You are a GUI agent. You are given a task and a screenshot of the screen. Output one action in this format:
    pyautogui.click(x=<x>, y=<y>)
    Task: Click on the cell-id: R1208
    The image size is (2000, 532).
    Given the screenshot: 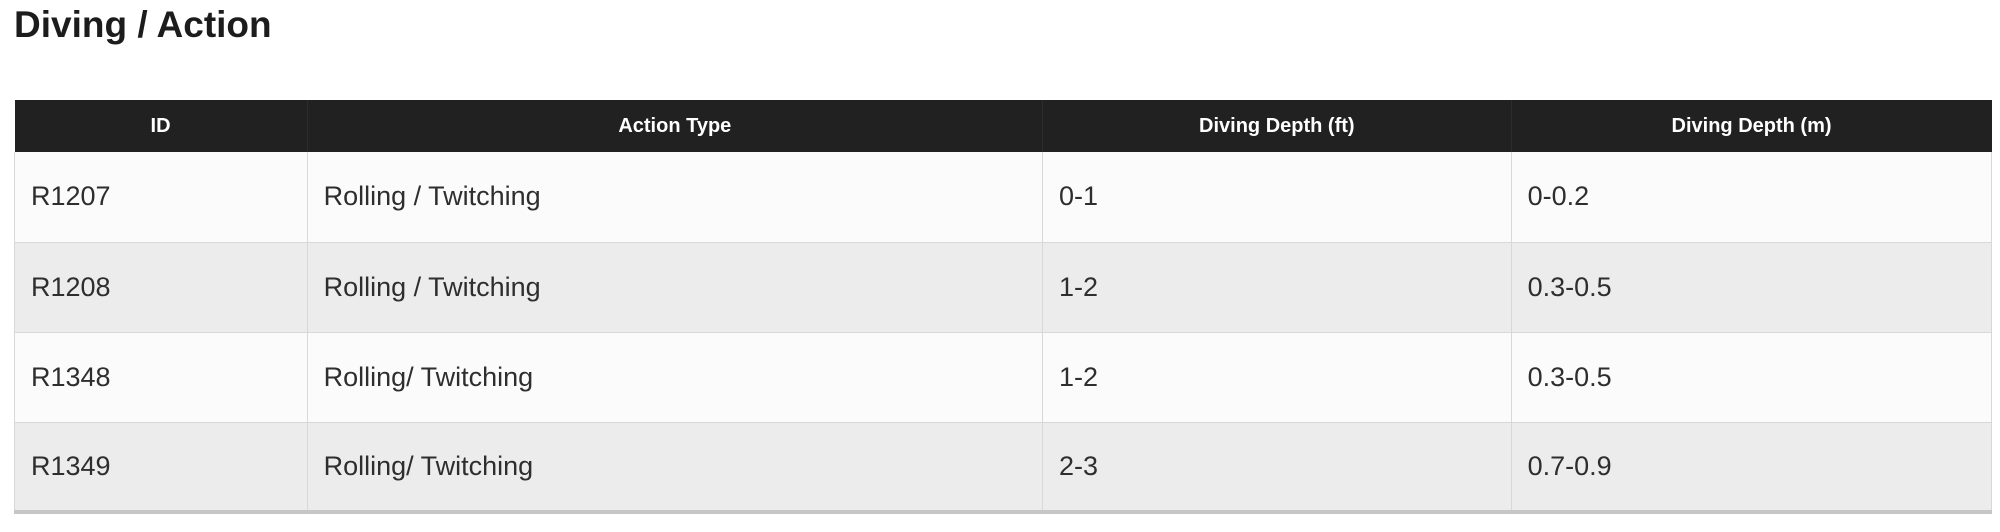 What is the action you would take?
    pyautogui.click(x=161, y=287)
    